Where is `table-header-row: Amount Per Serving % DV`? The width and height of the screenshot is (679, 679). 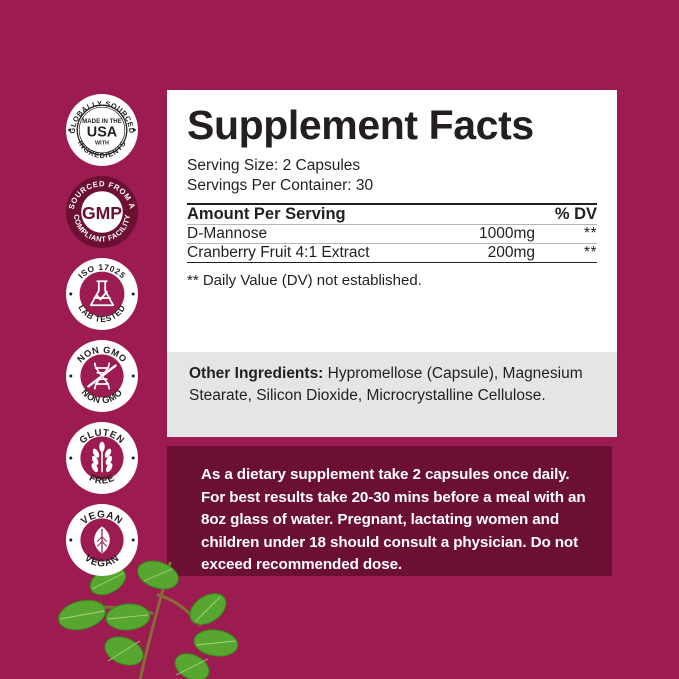
table-header-row: Amount Per Serving % DV is located at coordinates (392, 214).